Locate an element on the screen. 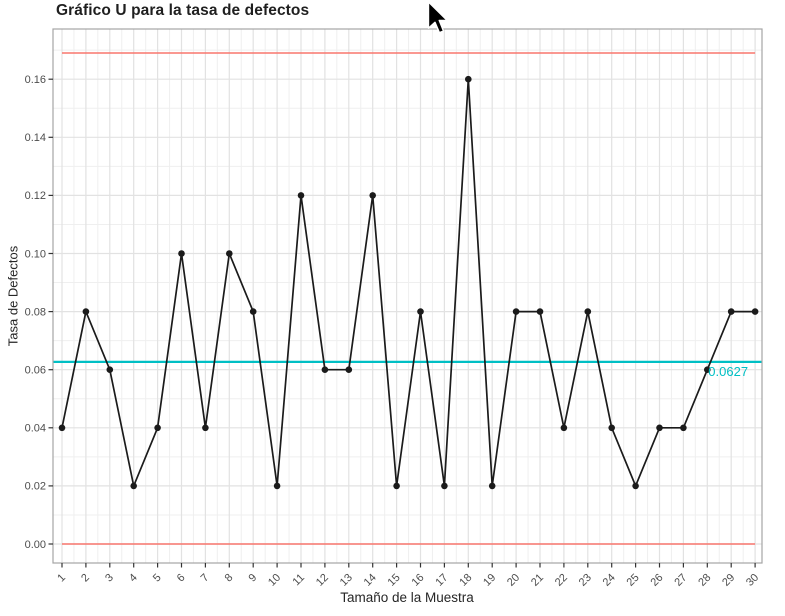  center-line-label: 0.0627 is located at coordinates (728, 371).